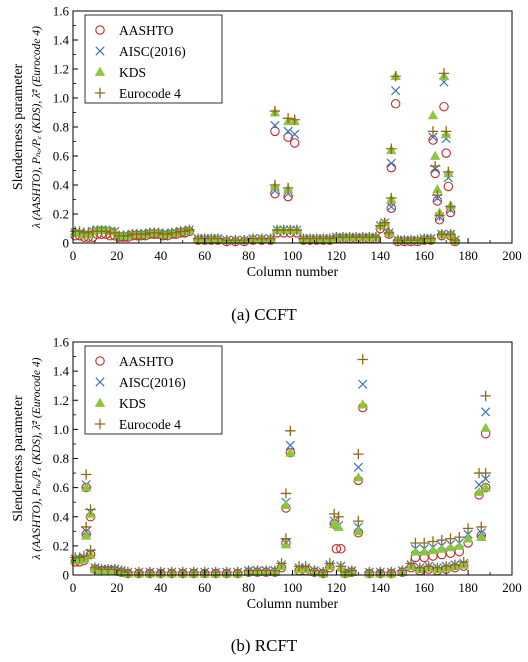 The height and width of the screenshot is (662, 528). I want to click on x-tick-label: 100, so click(293, 255).